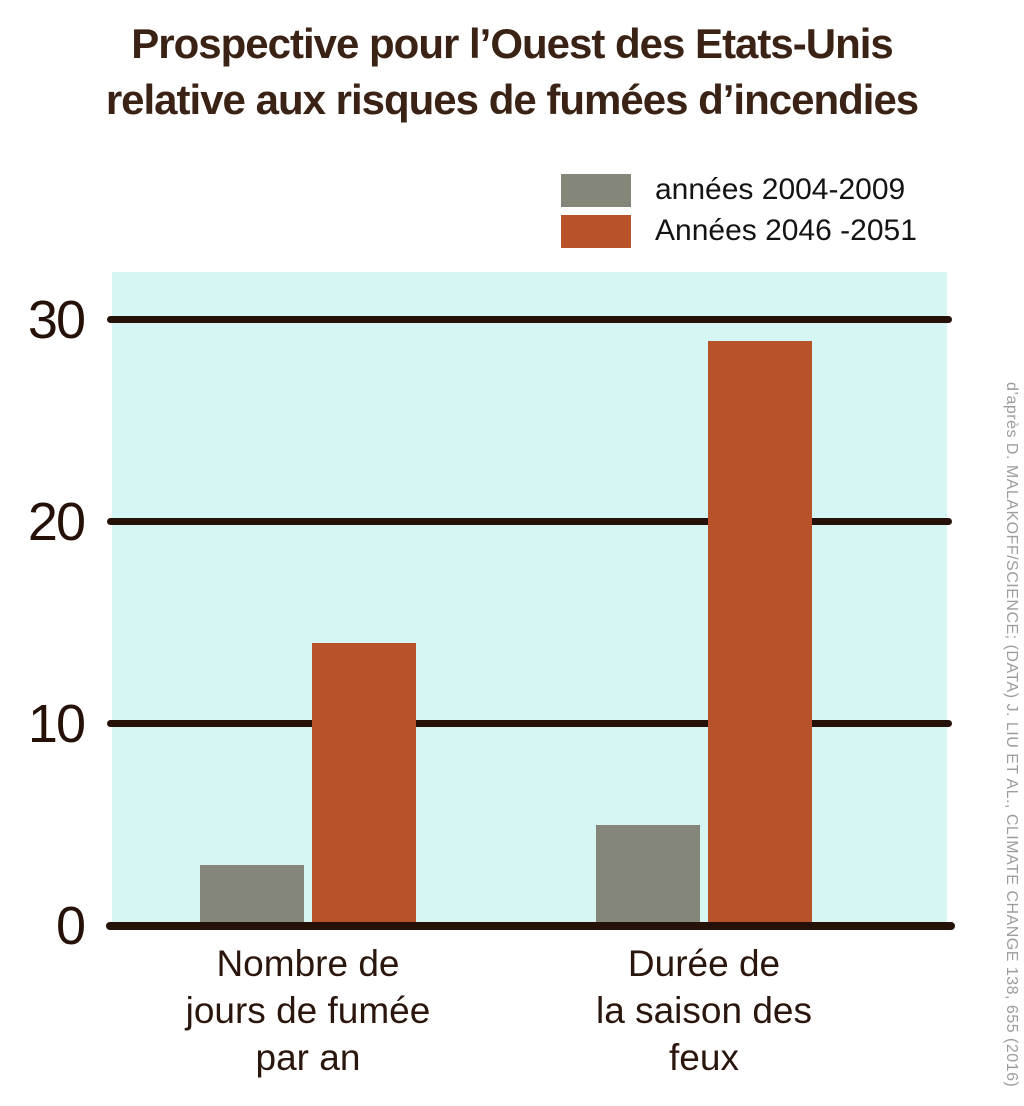 This screenshot has width=1024, height=1106. What do you see at coordinates (786, 230) in the screenshot?
I see `legend-label-2046-2051: Années 2046 -2051` at bounding box center [786, 230].